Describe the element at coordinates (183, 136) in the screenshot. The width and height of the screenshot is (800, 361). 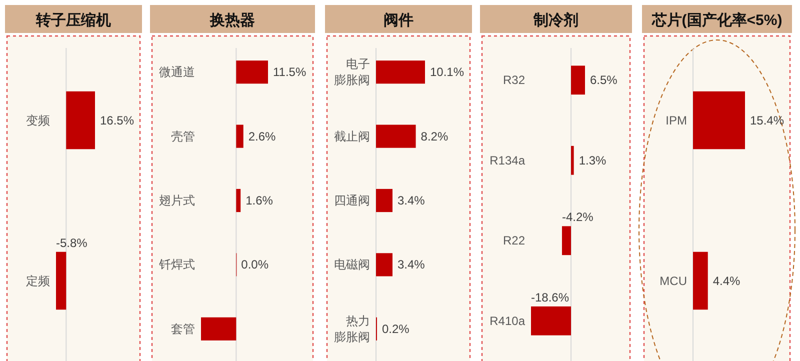
I see `y-tick-label: 壳管` at that location.